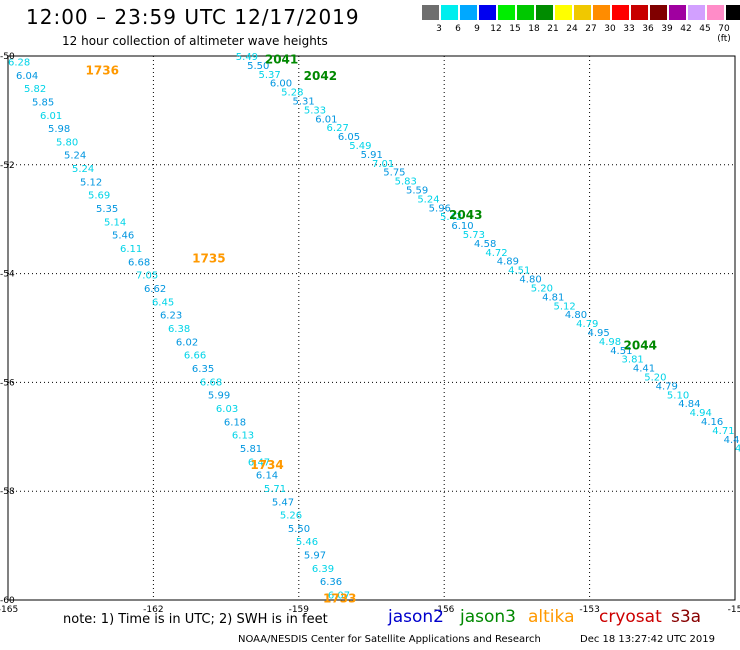 The height and width of the screenshot is (650, 740). Describe the element at coordinates (292, 93) in the screenshot. I see `wave-height-label: 5.28` at that location.